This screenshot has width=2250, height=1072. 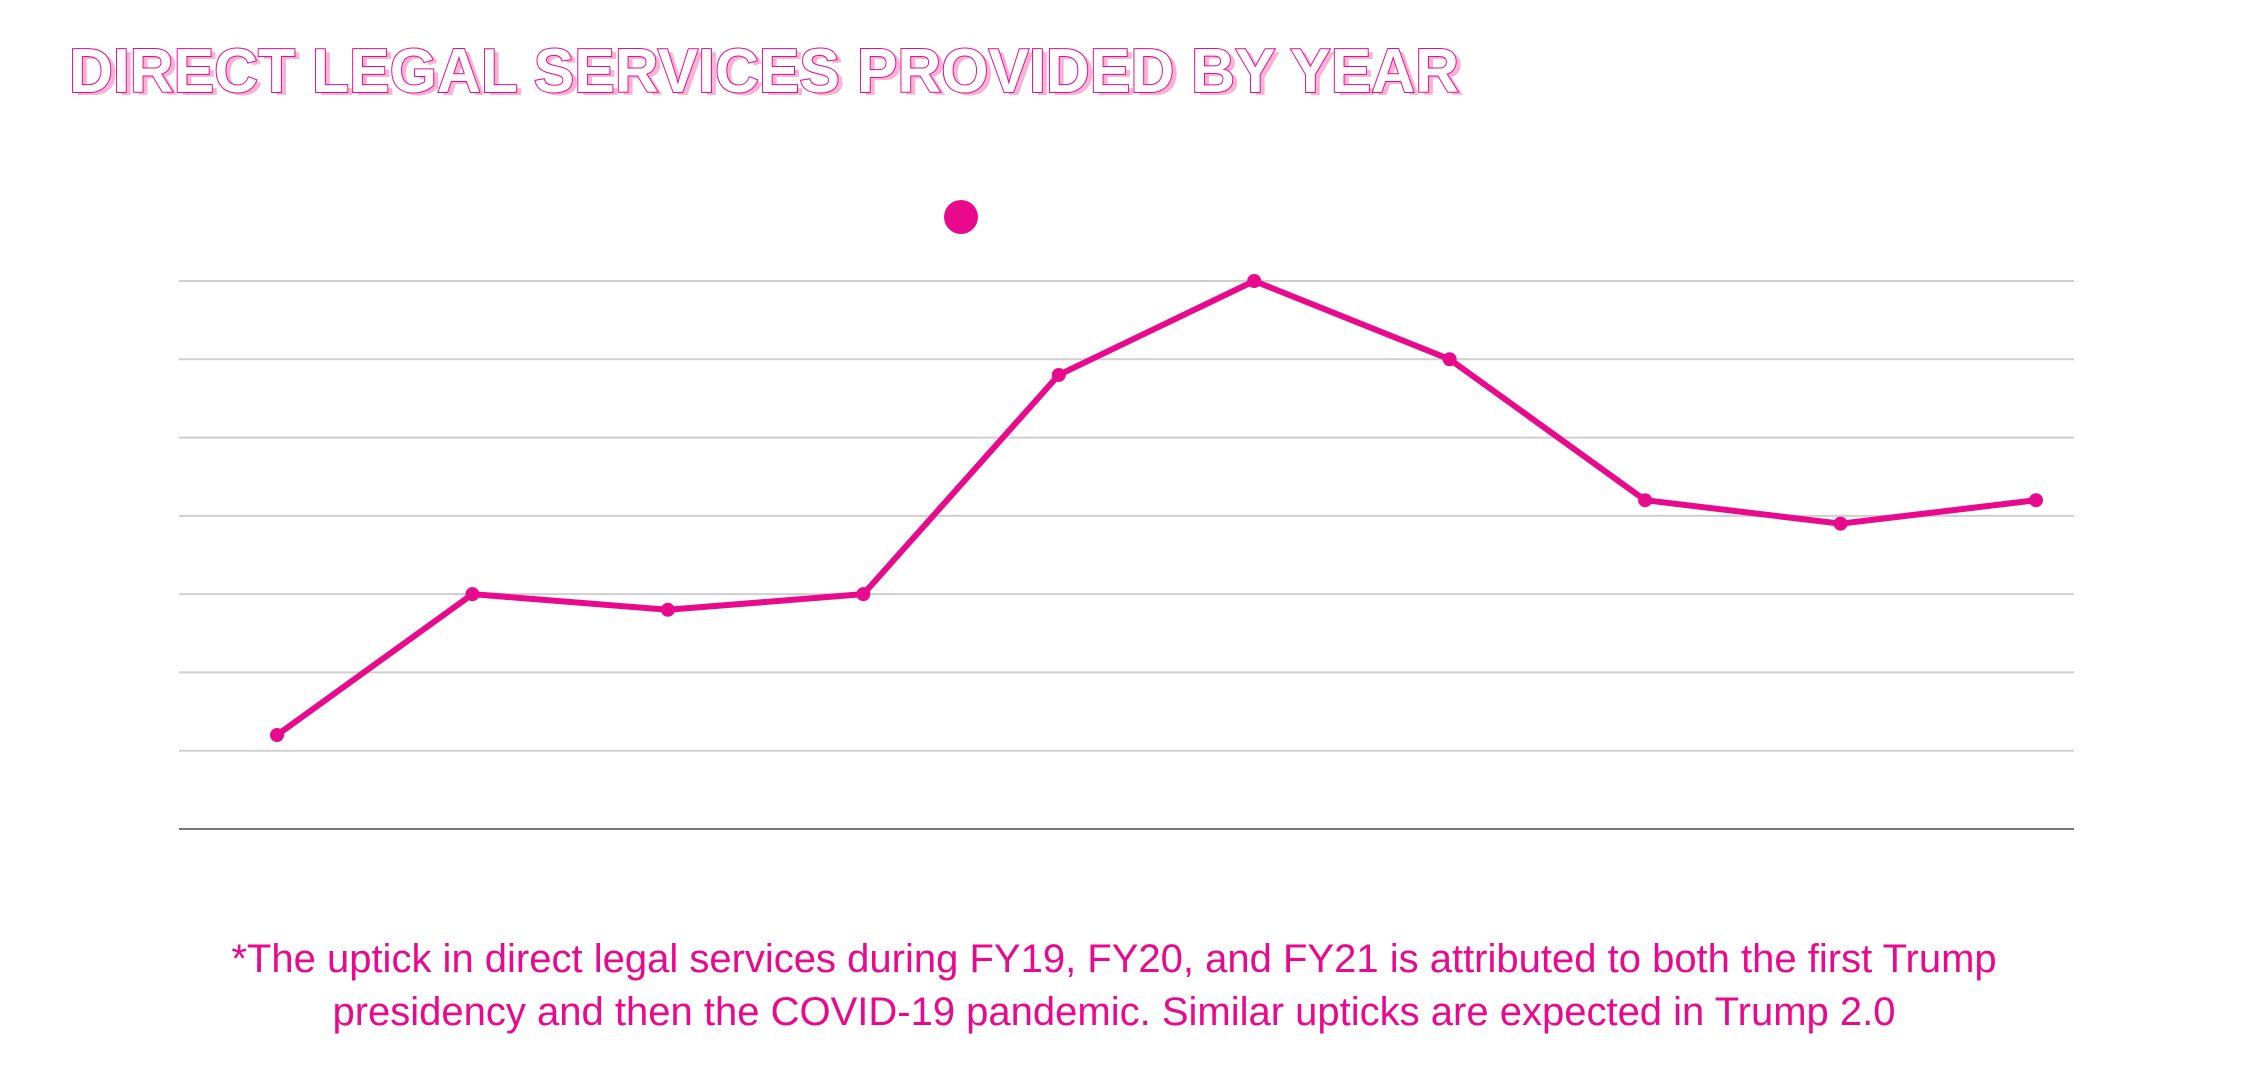 I want to click on legend-marker, so click(x=961, y=217).